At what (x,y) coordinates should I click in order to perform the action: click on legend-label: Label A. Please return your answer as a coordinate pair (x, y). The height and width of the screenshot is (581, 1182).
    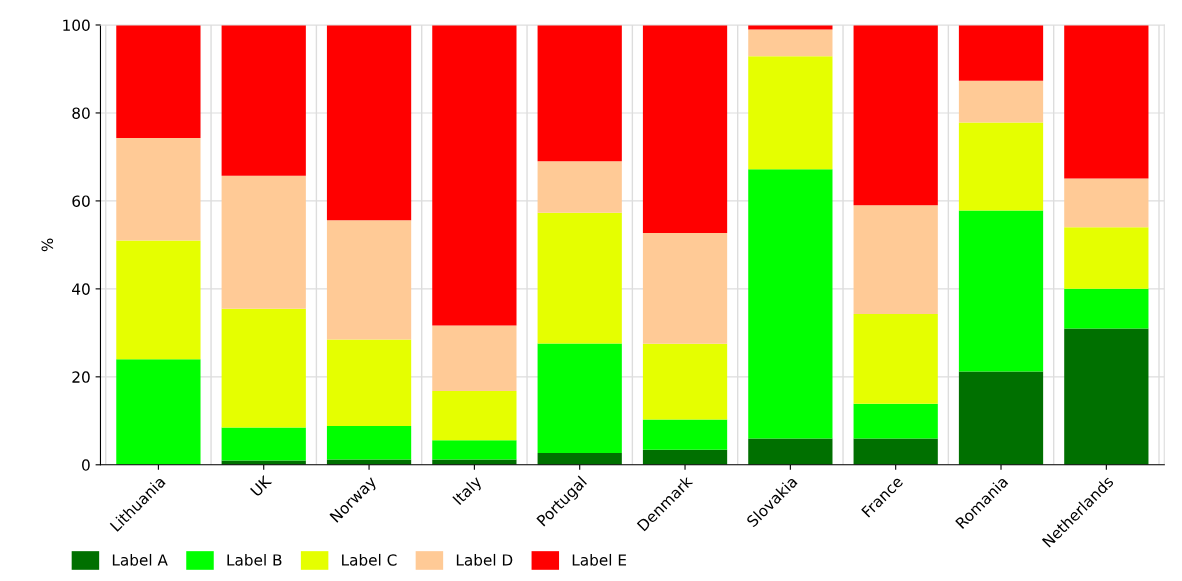
    Looking at the image, I should click on (140, 559).